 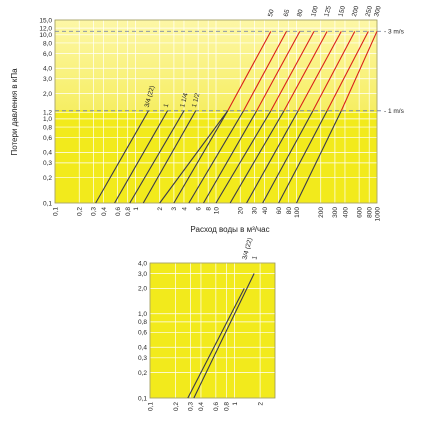 I want to click on main-x-axis-label: Расход воды в м³/час, so click(x=229, y=229).